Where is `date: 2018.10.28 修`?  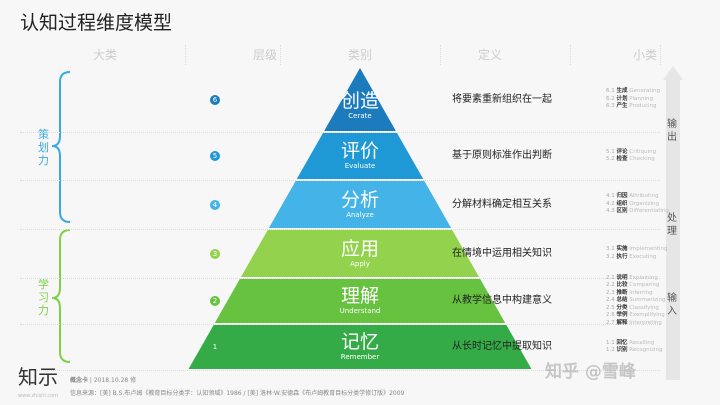 date: 2018.10.28 修 is located at coordinates (115, 380).